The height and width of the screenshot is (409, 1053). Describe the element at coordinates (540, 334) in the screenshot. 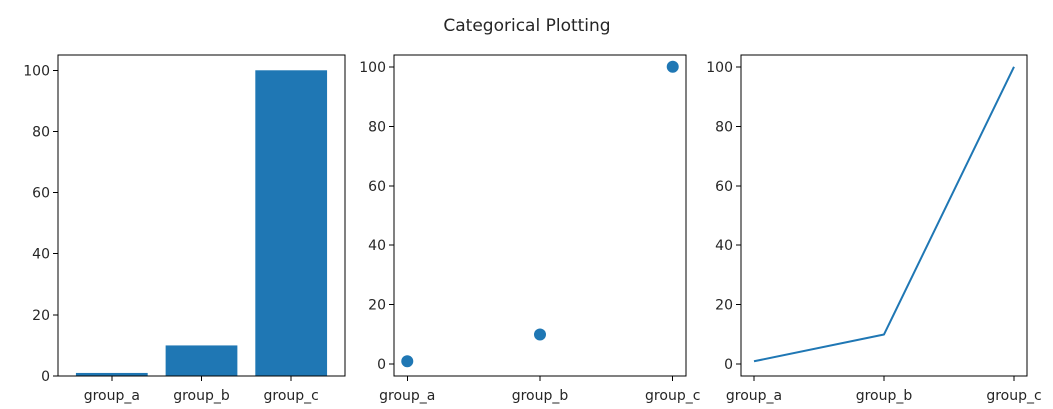

I see `point-group_b` at that location.